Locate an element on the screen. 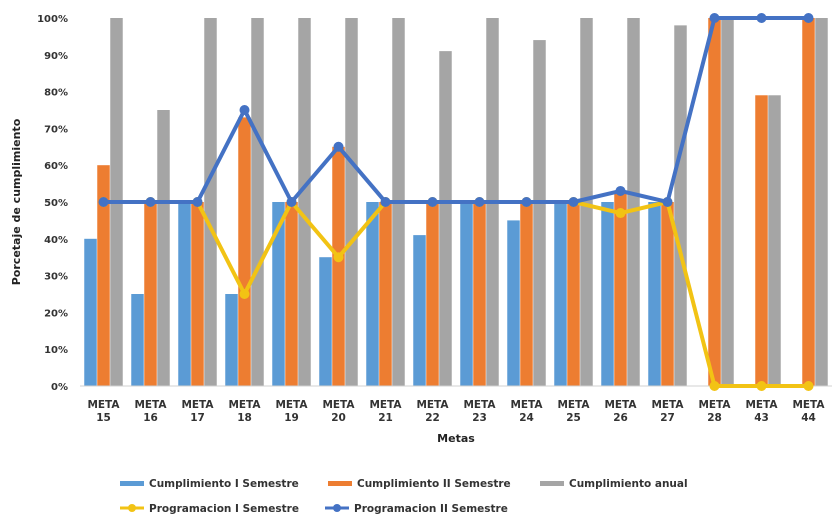  y-tick-label: 80% is located at coordinates (56, 93).